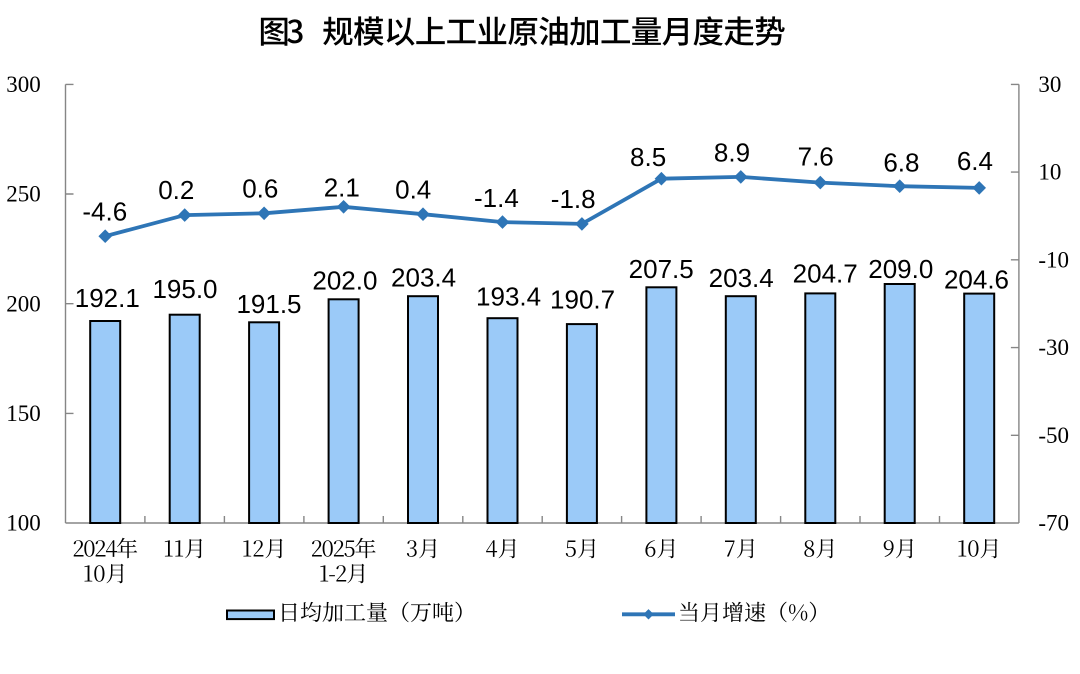 Image resolution: width=1080 pixels, height=674 pixels. Describe the element at coordinates (23, 303) in the screenshot. I see `svg-text: 200` at that location.